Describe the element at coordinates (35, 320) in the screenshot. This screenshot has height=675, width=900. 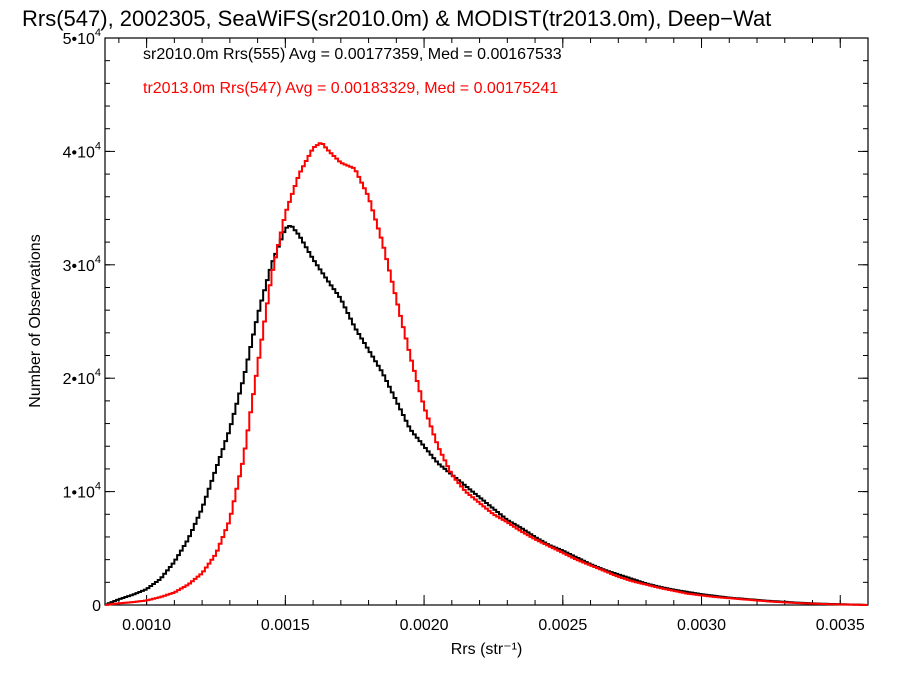
I see `y-axis-label: Number of Observations` at that location.